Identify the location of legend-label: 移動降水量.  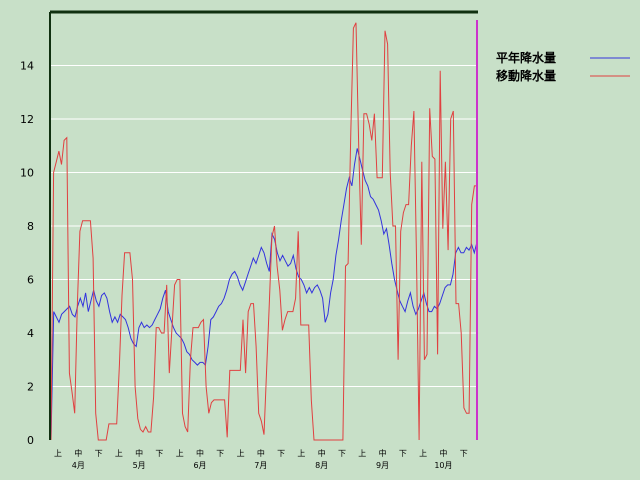
(526, 75).